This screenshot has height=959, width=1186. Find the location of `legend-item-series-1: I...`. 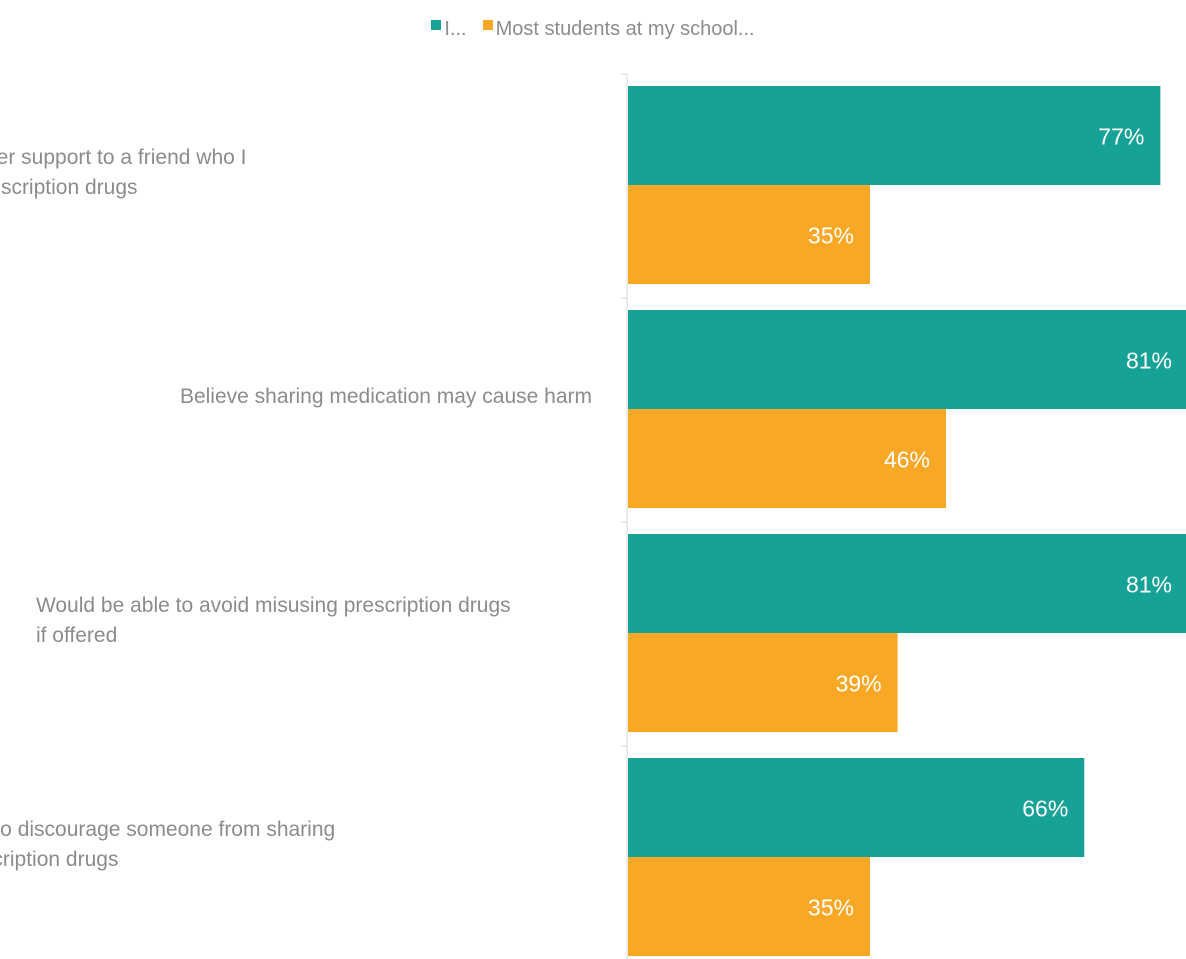

legend-item-series-1: I... is located at coordinates (449, 29).